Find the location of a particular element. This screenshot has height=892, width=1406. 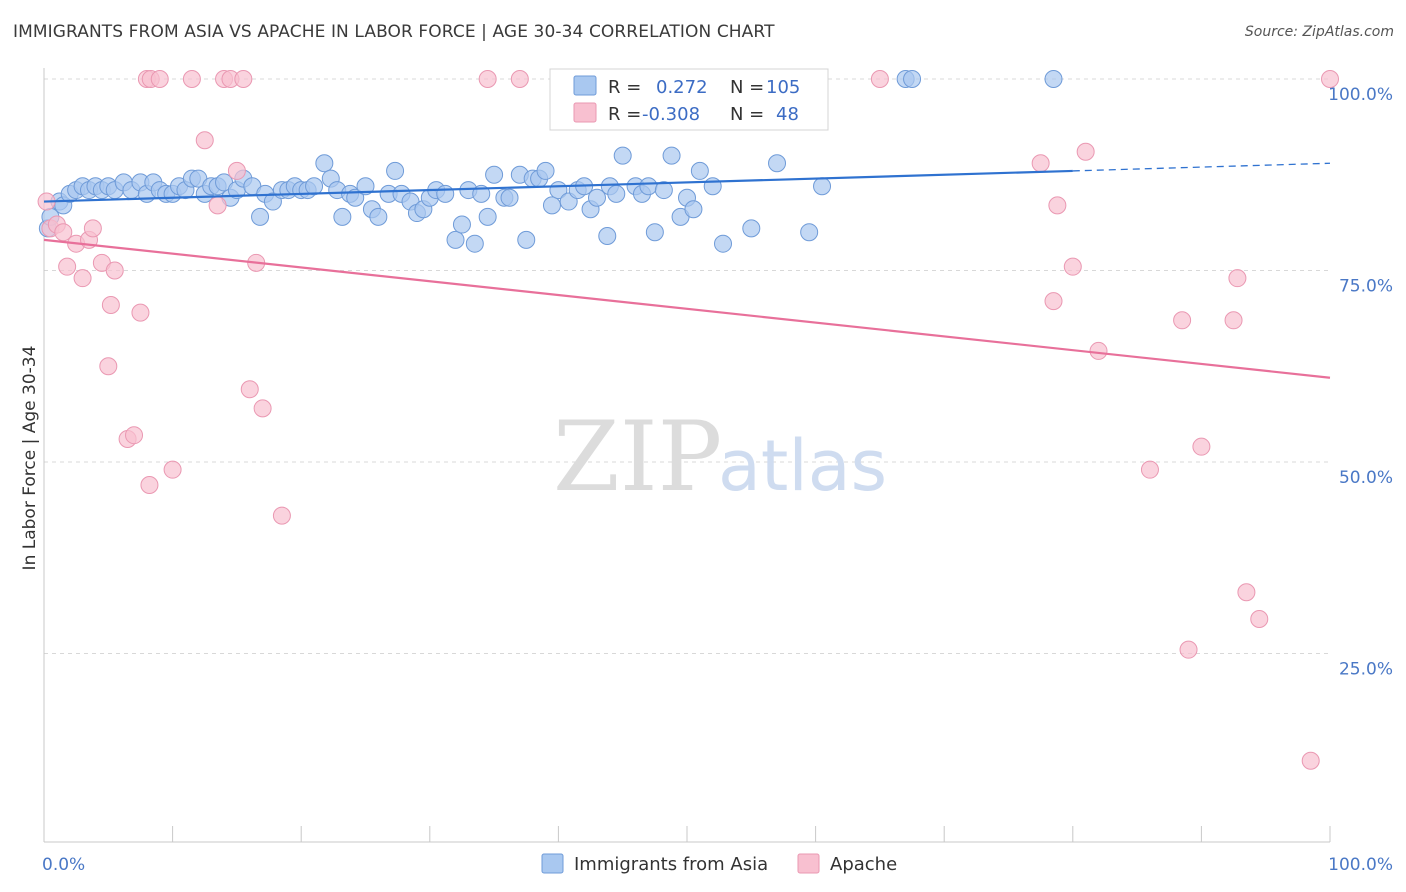

y-axis-title: In Labor Force | Age 30-34 is located at coordinates (30, 458).